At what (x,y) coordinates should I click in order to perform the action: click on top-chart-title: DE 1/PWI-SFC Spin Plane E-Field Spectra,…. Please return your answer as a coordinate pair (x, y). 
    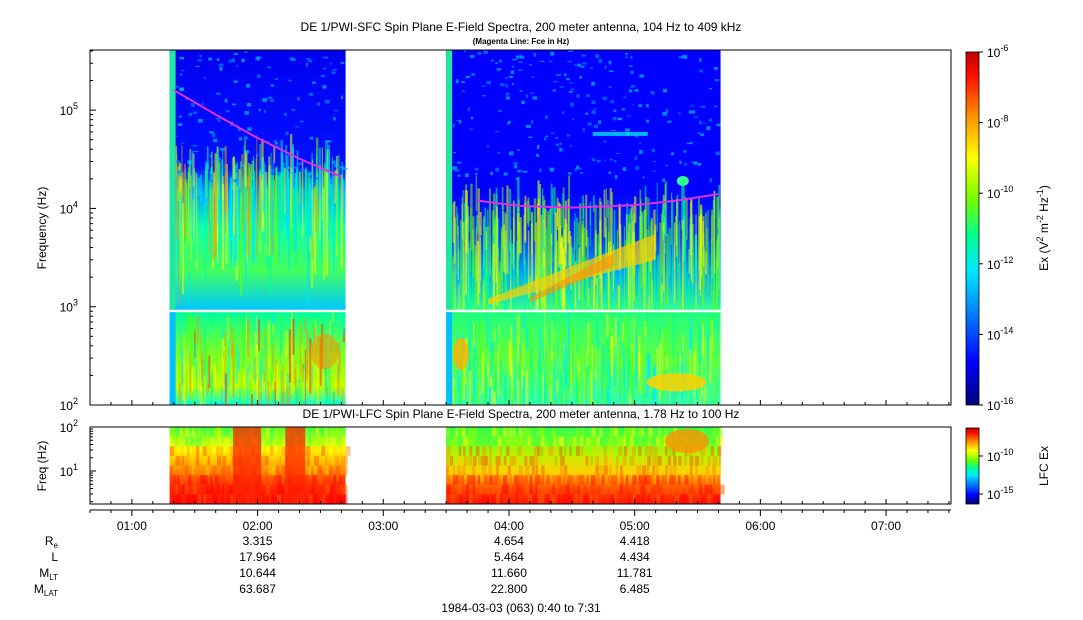
    Looking at the image, I should click on (521, 27).